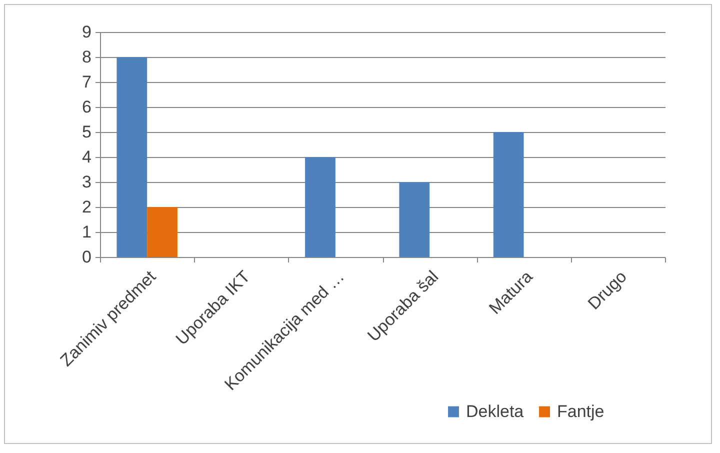 The image size is (720, 453). I want to click on y-tick-label: 7, so click(87, 82).